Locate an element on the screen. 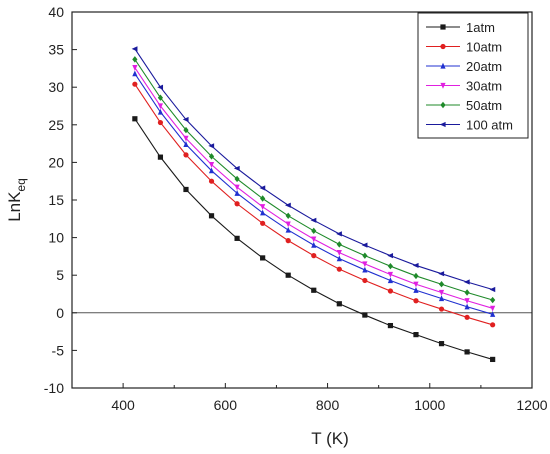 The height and width of the screenshot is (454, 550). x-tick-label: 1000 is located at coordinates (429, 405).